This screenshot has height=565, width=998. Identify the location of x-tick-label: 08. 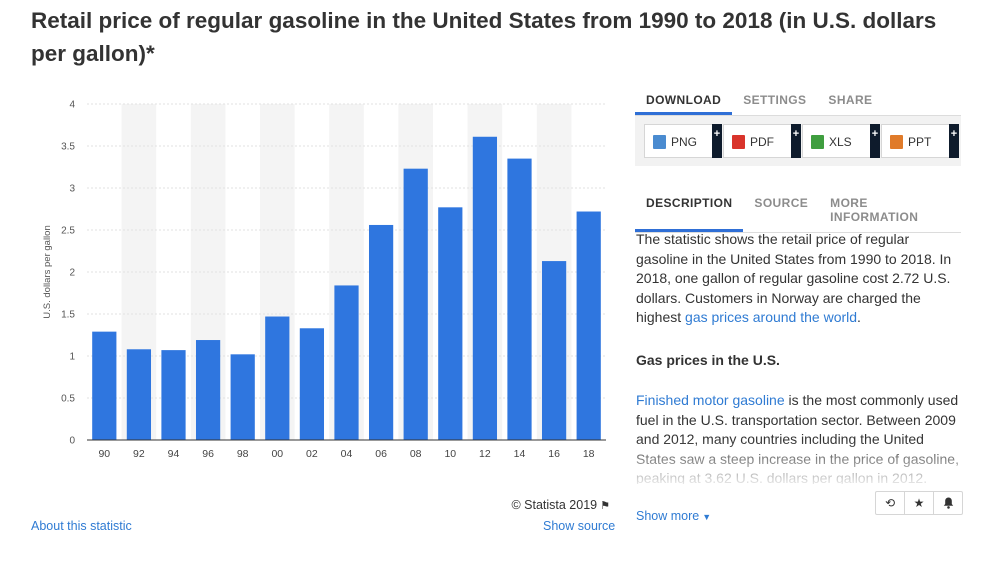
(416, 454).